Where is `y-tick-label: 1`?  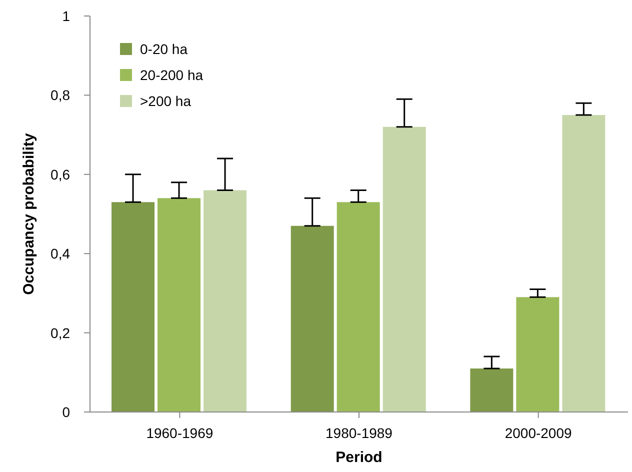 y-tick-label: 1 is located at coordinates (66, 16).